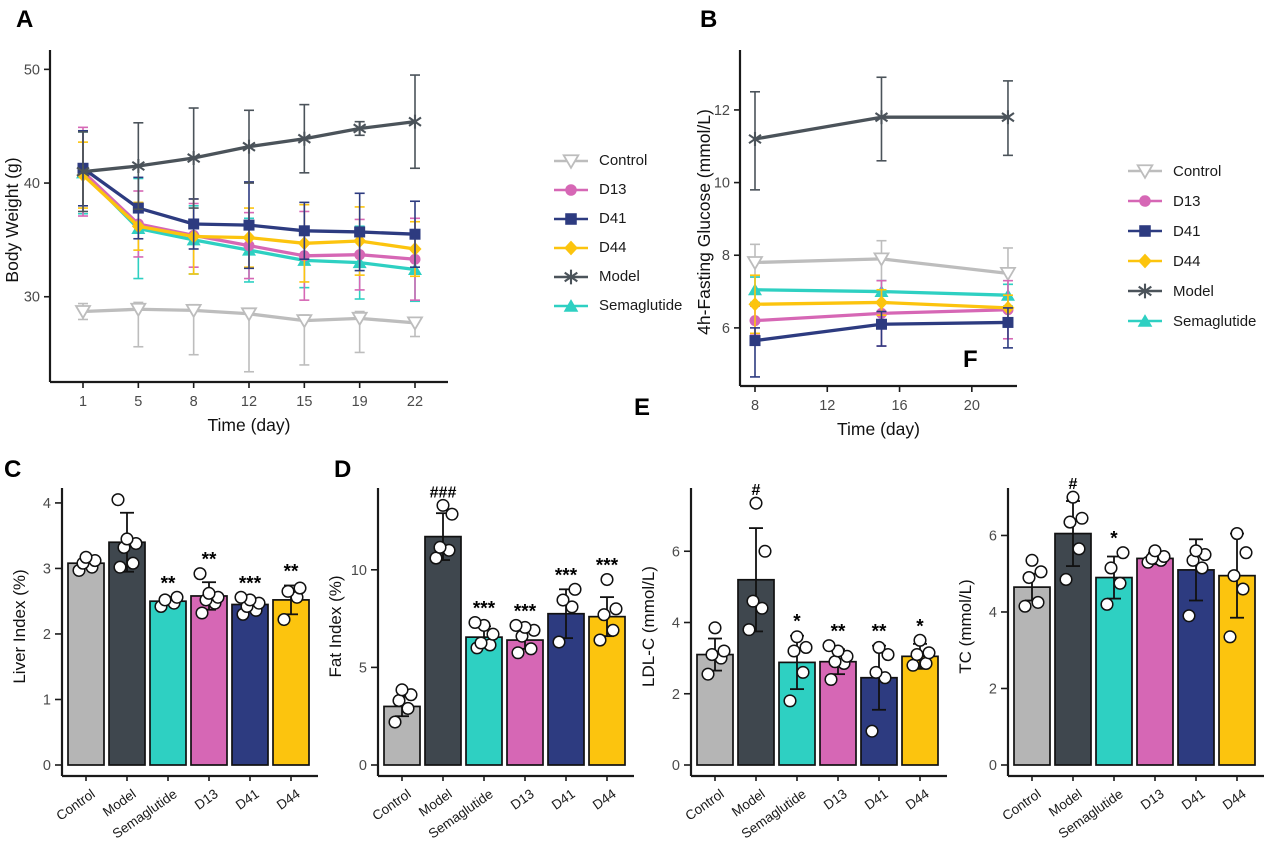 The image size is (1268, 843). Describe the element at coordinates (965, 626) in the screenshot. I see `y-axis-label: TC (mmol/L)` at that location.